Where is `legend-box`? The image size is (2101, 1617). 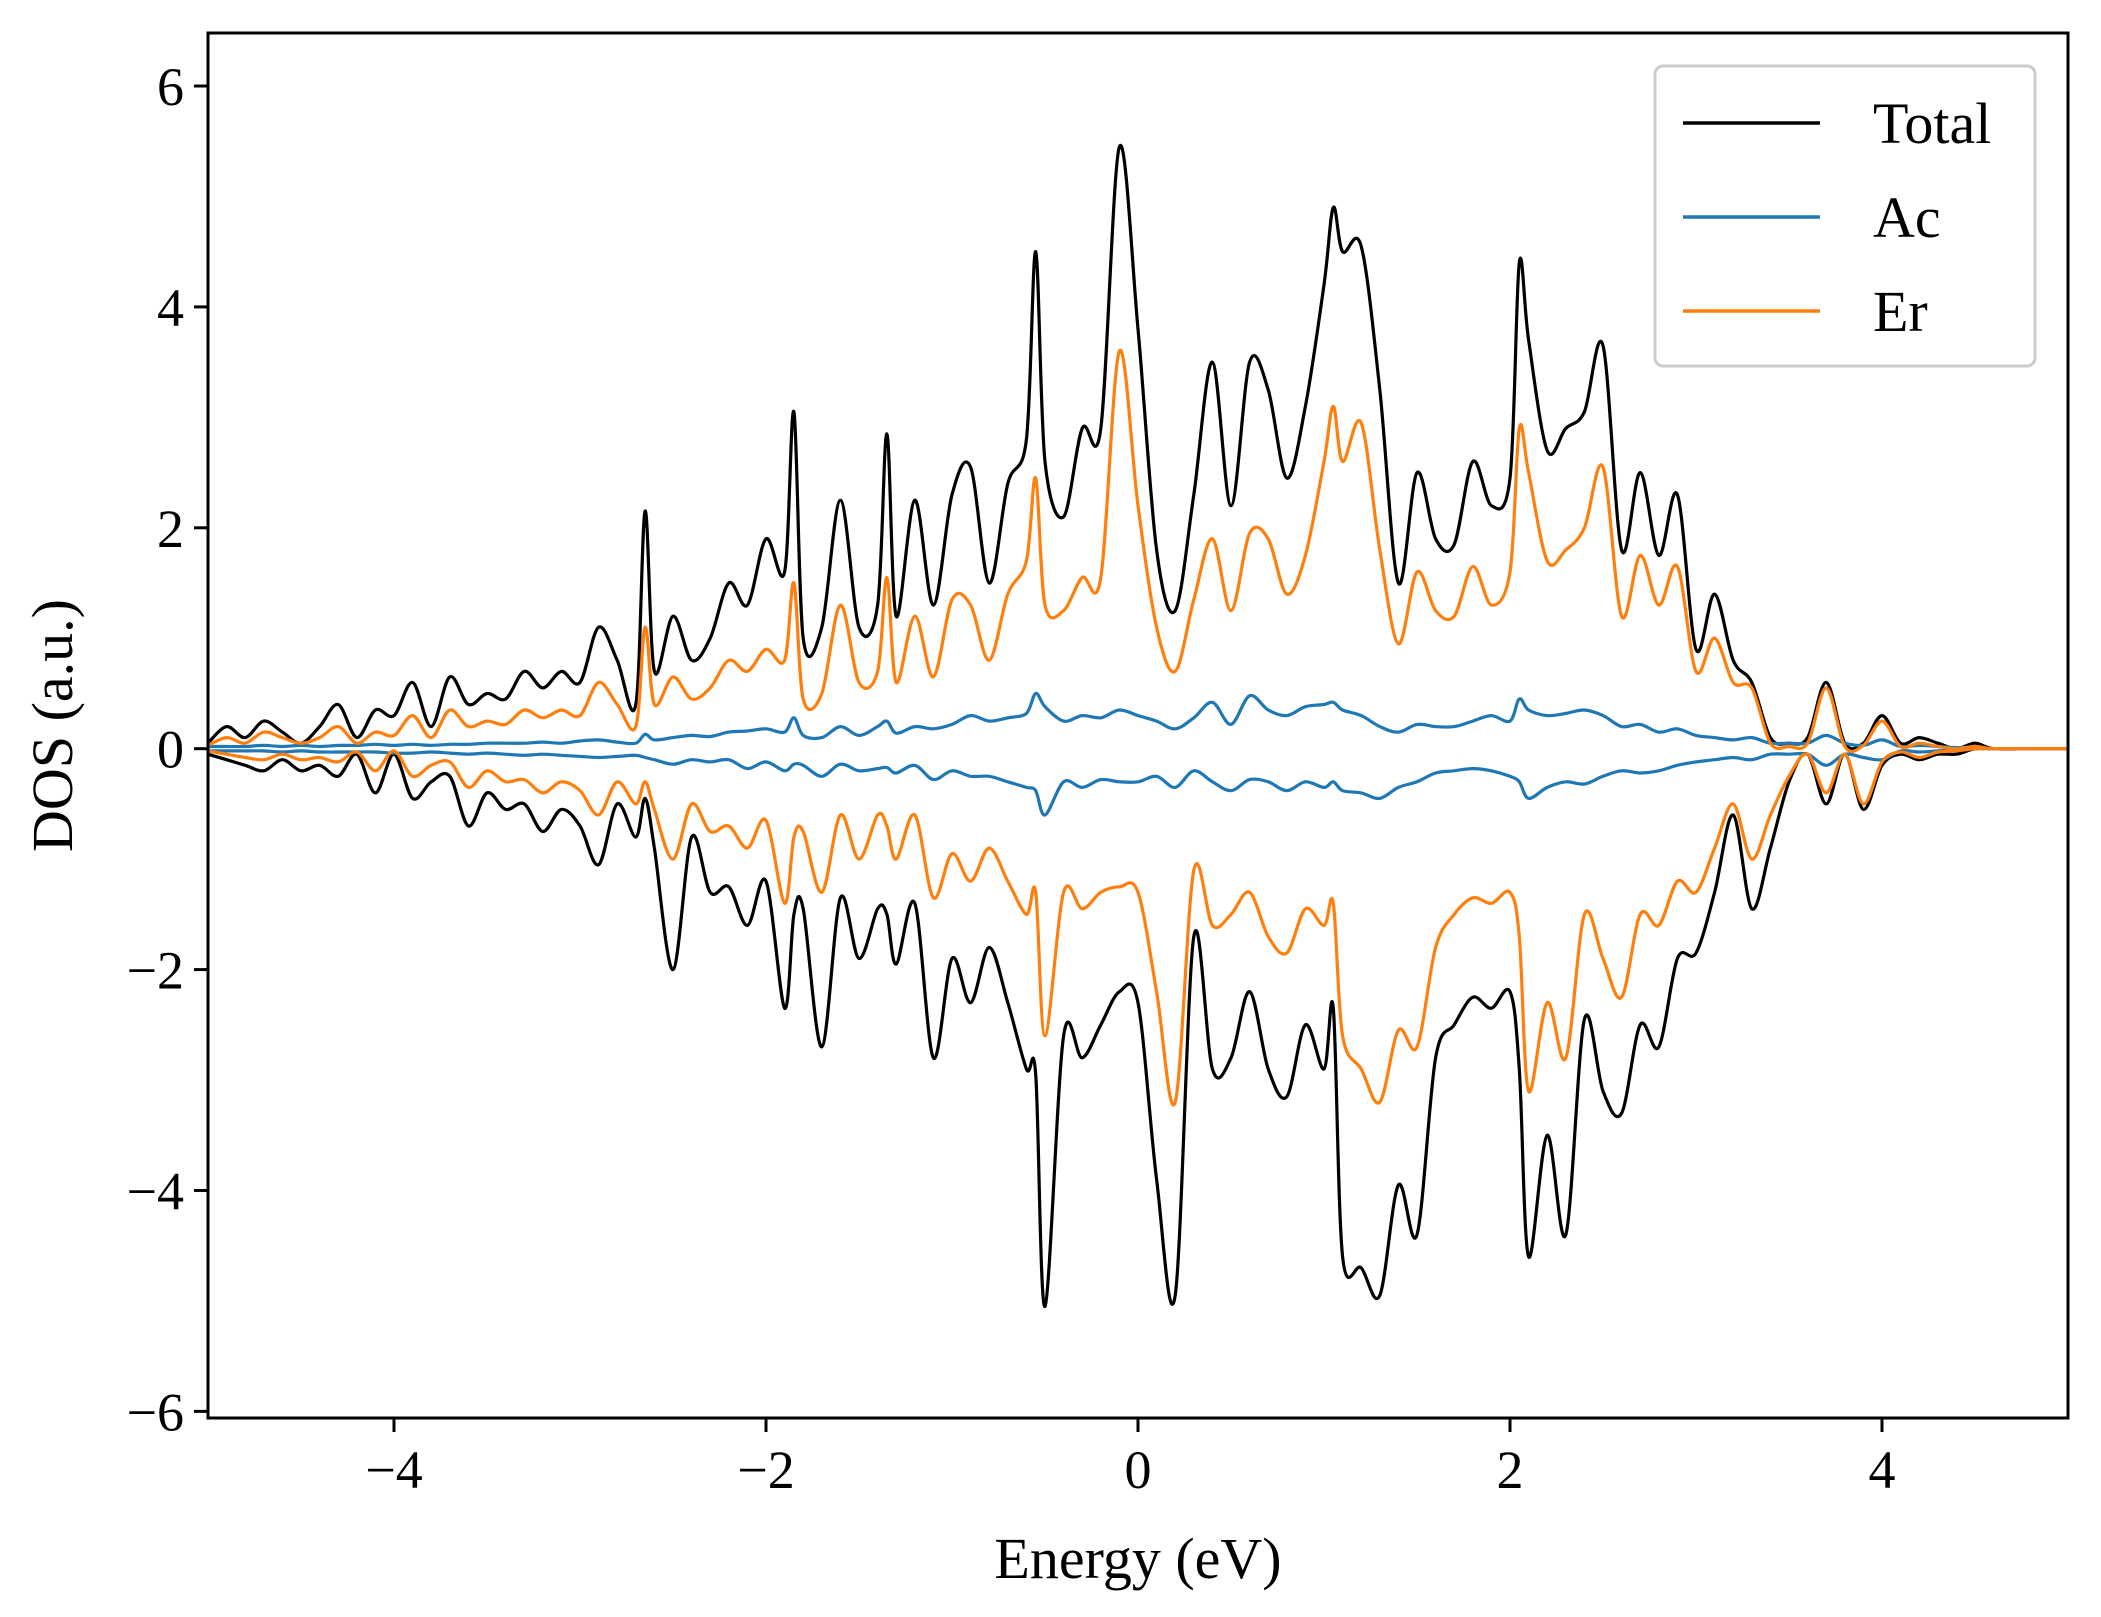
legend-box is located at coordinates (1845, 216).